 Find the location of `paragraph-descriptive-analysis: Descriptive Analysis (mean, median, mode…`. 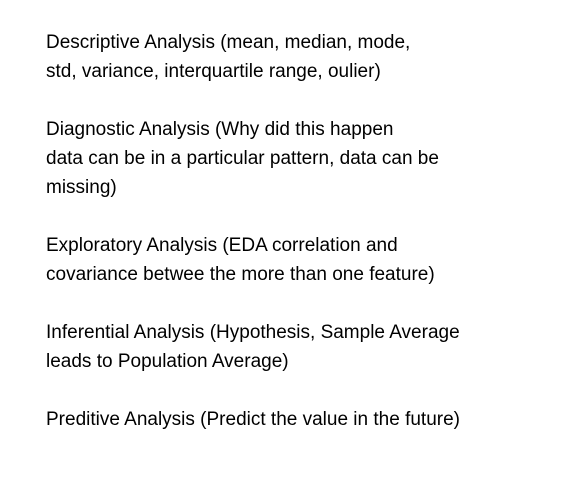

paragraph-descriptive-analysis: Descriptive Analysis (mean, median, mode… is located at coordinates (228, 57).